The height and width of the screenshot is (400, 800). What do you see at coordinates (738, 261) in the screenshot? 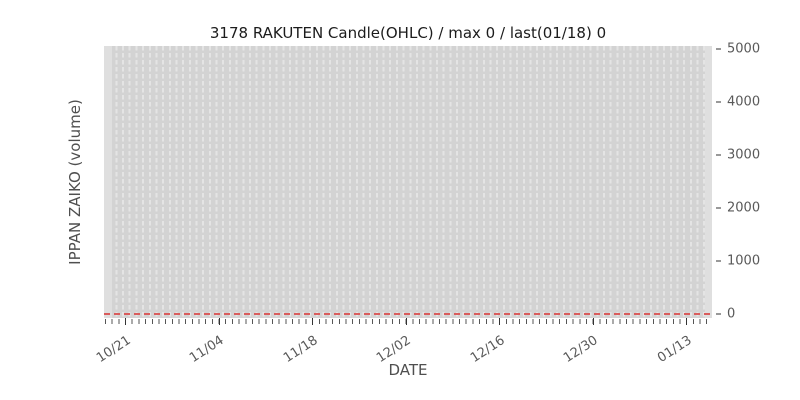
I see `y-tick-label: 1000` at bounding box center [738, 261].